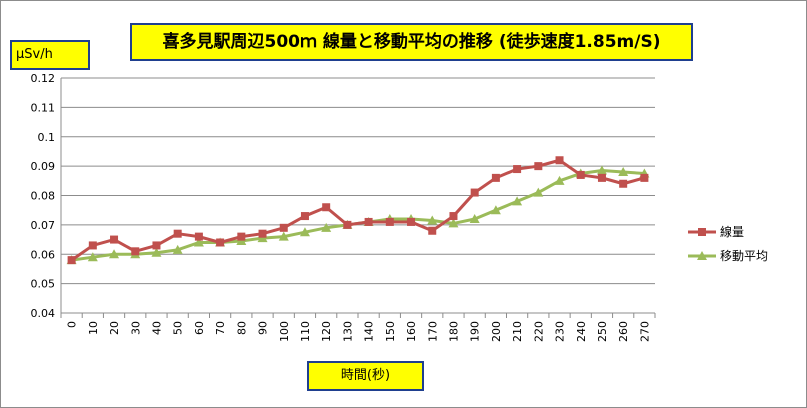 Image resolution: width=807 pixels, height=408 pixels. Describe the element at coordinates (744, 256) in the screenshot. I see `legend-label: 移動平均` at that location.